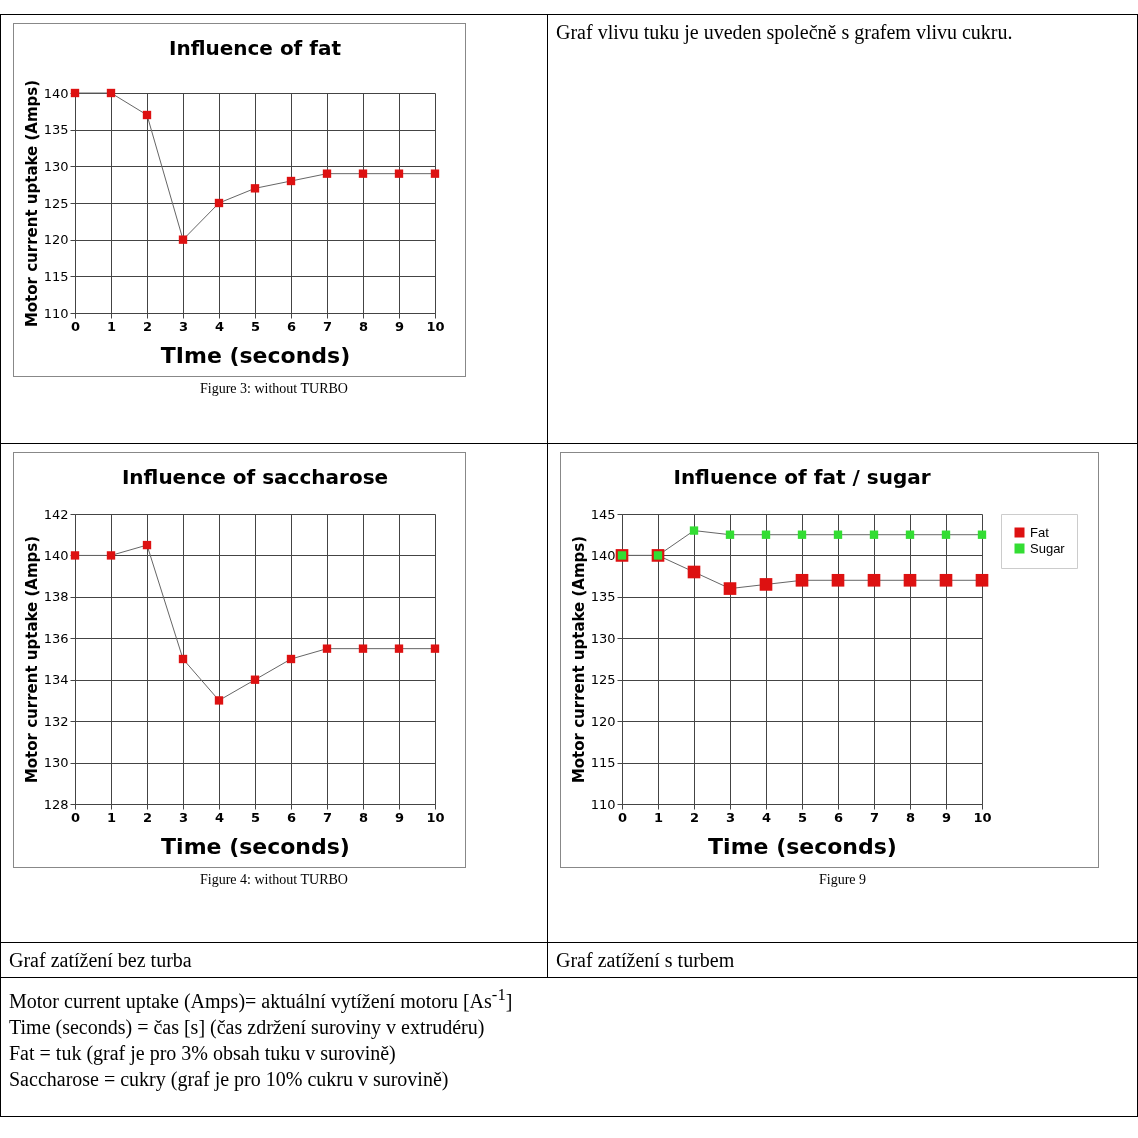 This screenshot has height=1138, width=1138. What do you see at coordinates (203, 1053) in the screenshot?
I see `text: Fat = tuk (graf je pro 3% obsah tuku v surovině)` at bounding box center [203, 1053].